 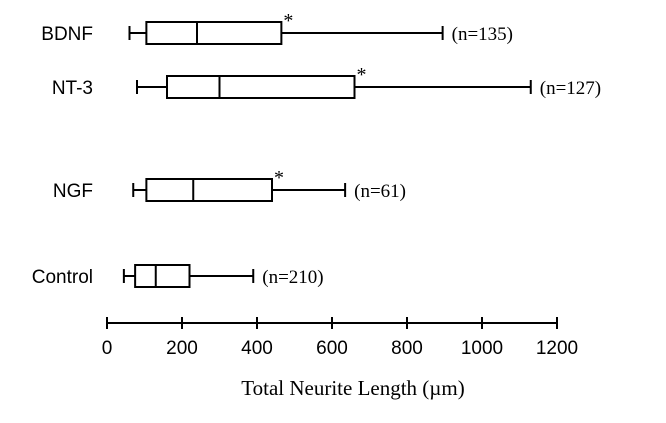 What do you see at coordinates (570, 88) in the screenshot?
I see `n-label-nt-3: (n=127)` at bounding box center [570, 88].